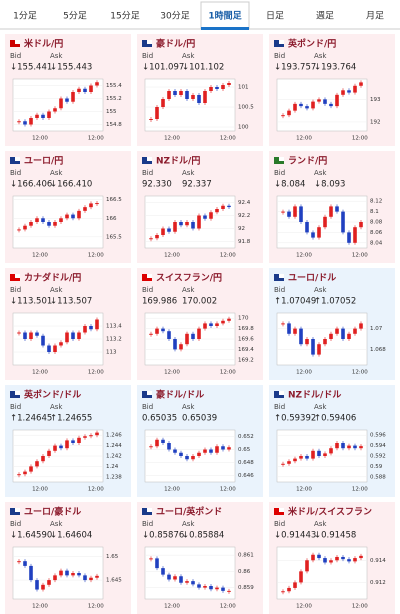 This screenshot has width=400, height=614. I want to click on tab: 月足, so click(375, 16).